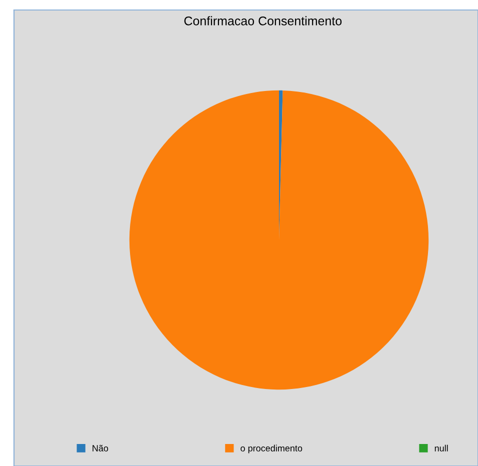 This screenshot has width=478, height=466. Describe the element at coordinates (100, 448) in the screenshot. I see `legend-label: Não` at that location.